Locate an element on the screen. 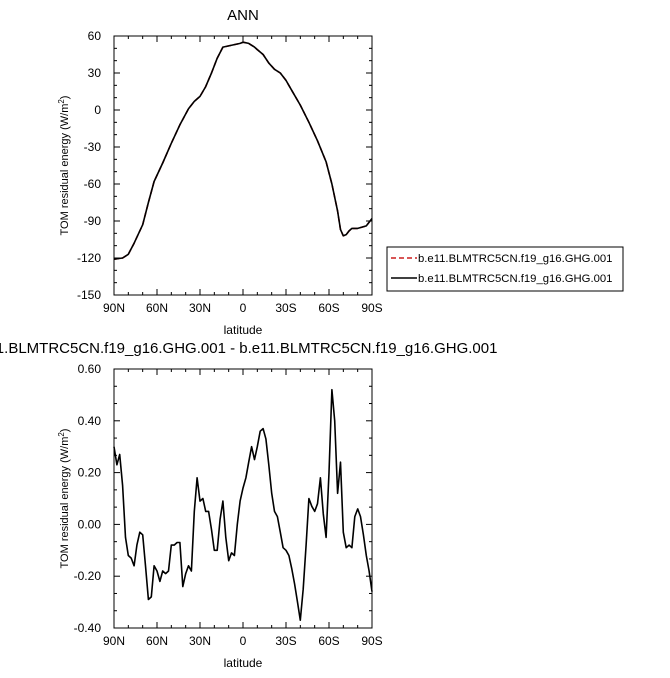 The width and height of the screenshot is (670, 678). y-tick-label: 60 is located at coordinates (95, 36).